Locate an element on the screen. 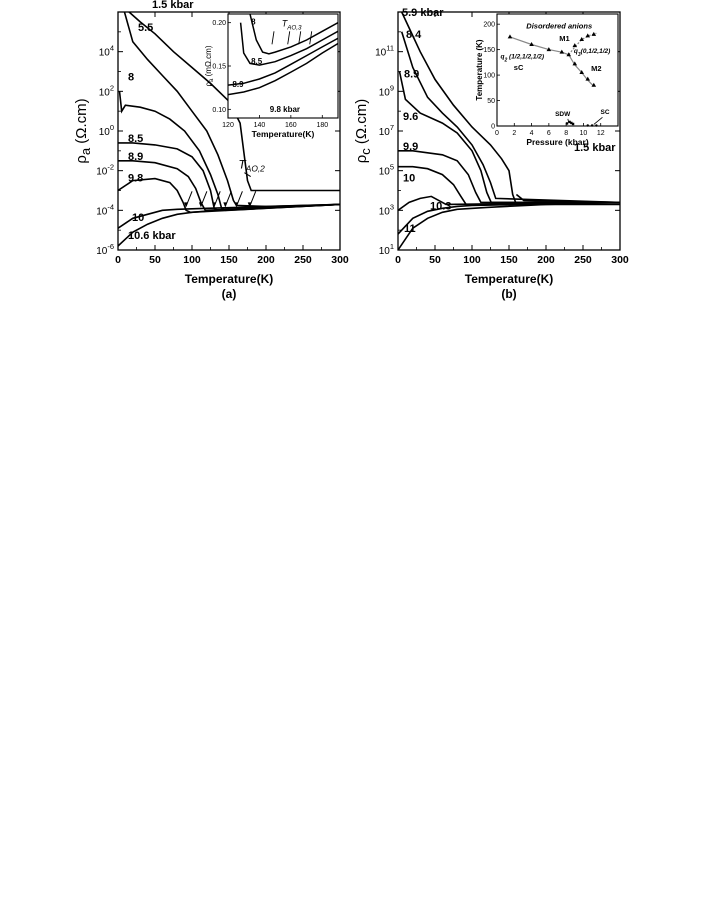 This screenshot has width=706, height=913. annotation-label: TAO,2 is located at coordinates (251, 166).